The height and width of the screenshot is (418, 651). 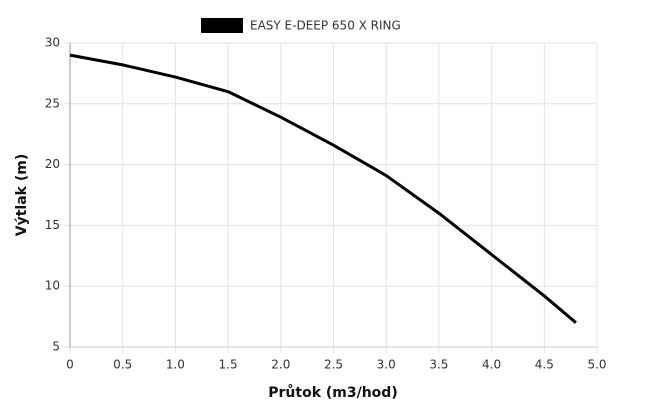 What do you see at coordinates (325, 26) in the screenshot?
I see `legend-label: EASY E-DEEP 650 X RING` at bounding box center [325, 26].